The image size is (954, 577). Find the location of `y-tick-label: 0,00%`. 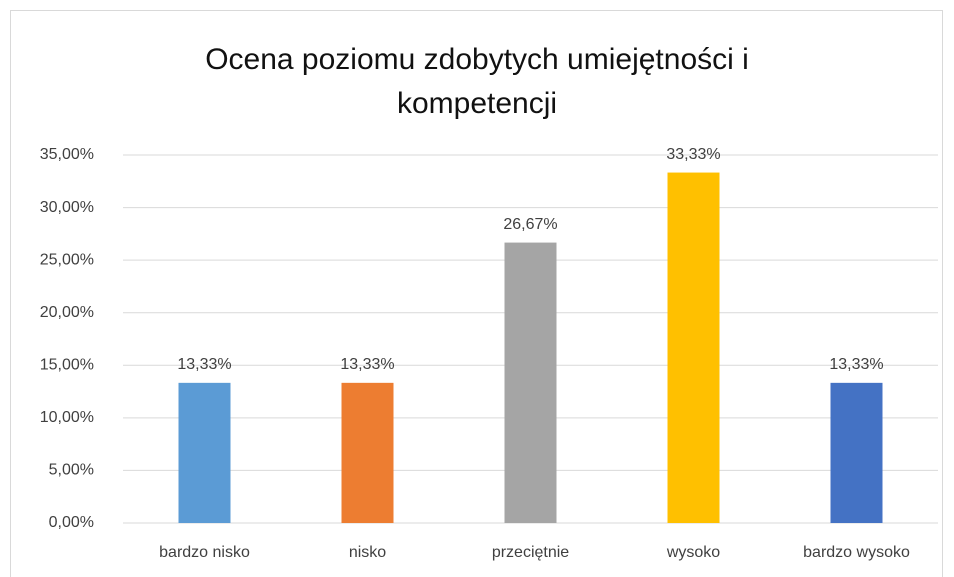

y-tick-label: 0,00% is located at coordinates (71, 522).